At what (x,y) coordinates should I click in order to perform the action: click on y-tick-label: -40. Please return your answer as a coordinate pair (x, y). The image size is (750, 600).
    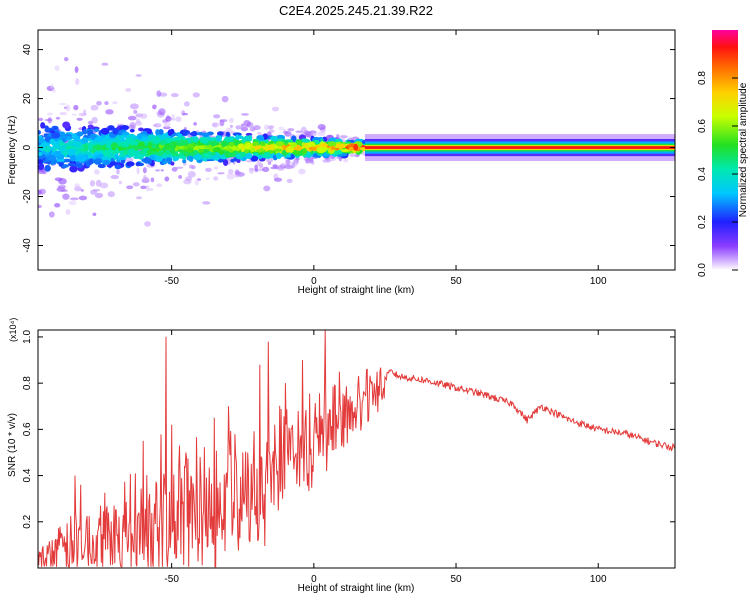
    Looking at the image, I should click on (27, 245).